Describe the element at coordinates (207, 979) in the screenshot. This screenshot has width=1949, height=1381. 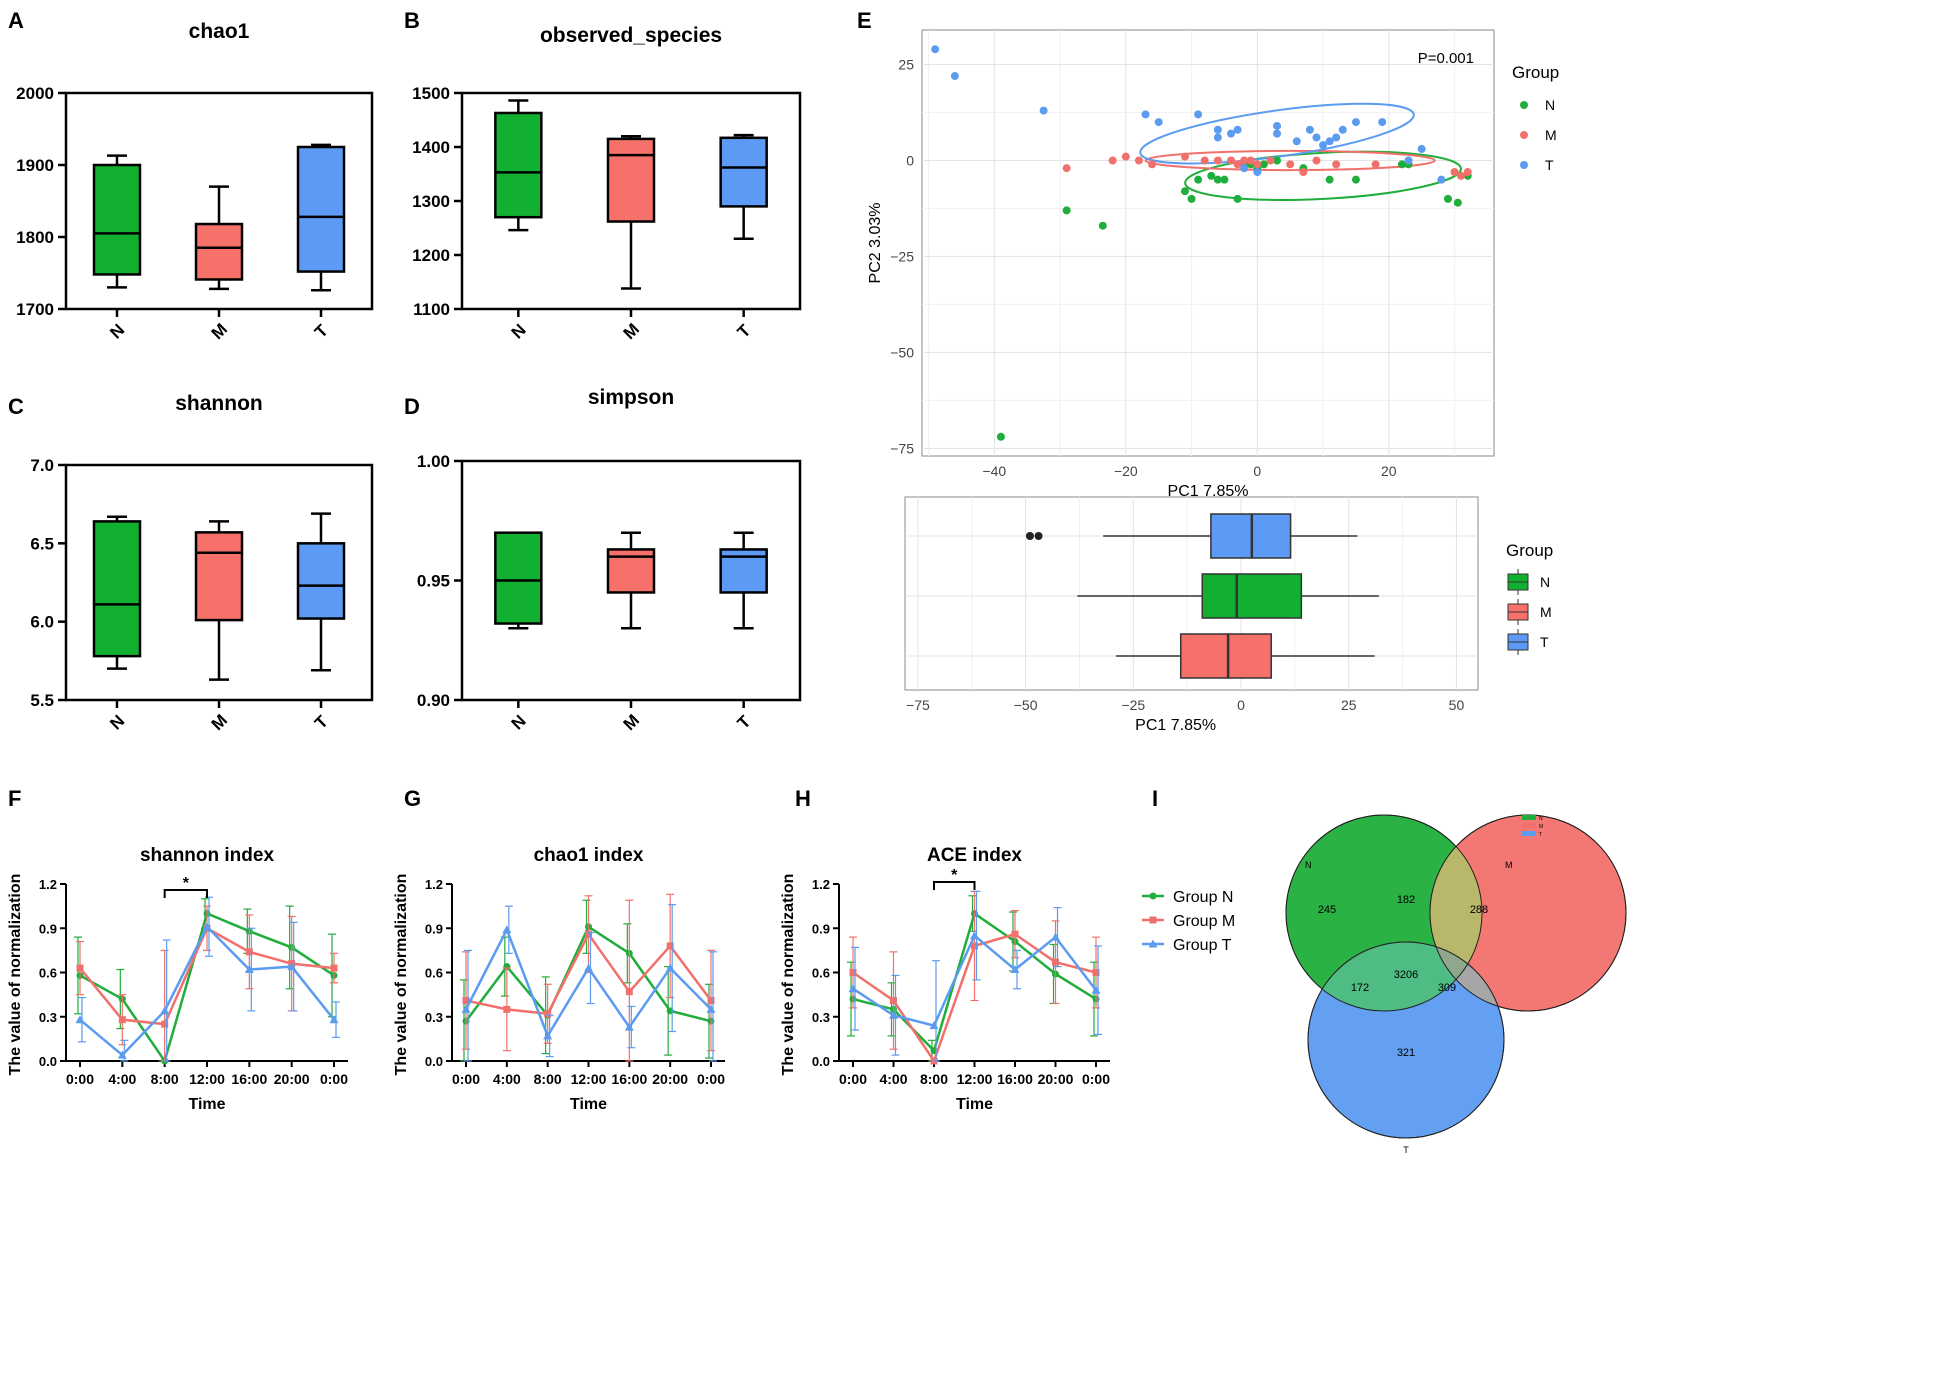
I see `series-Group-T` at that location.